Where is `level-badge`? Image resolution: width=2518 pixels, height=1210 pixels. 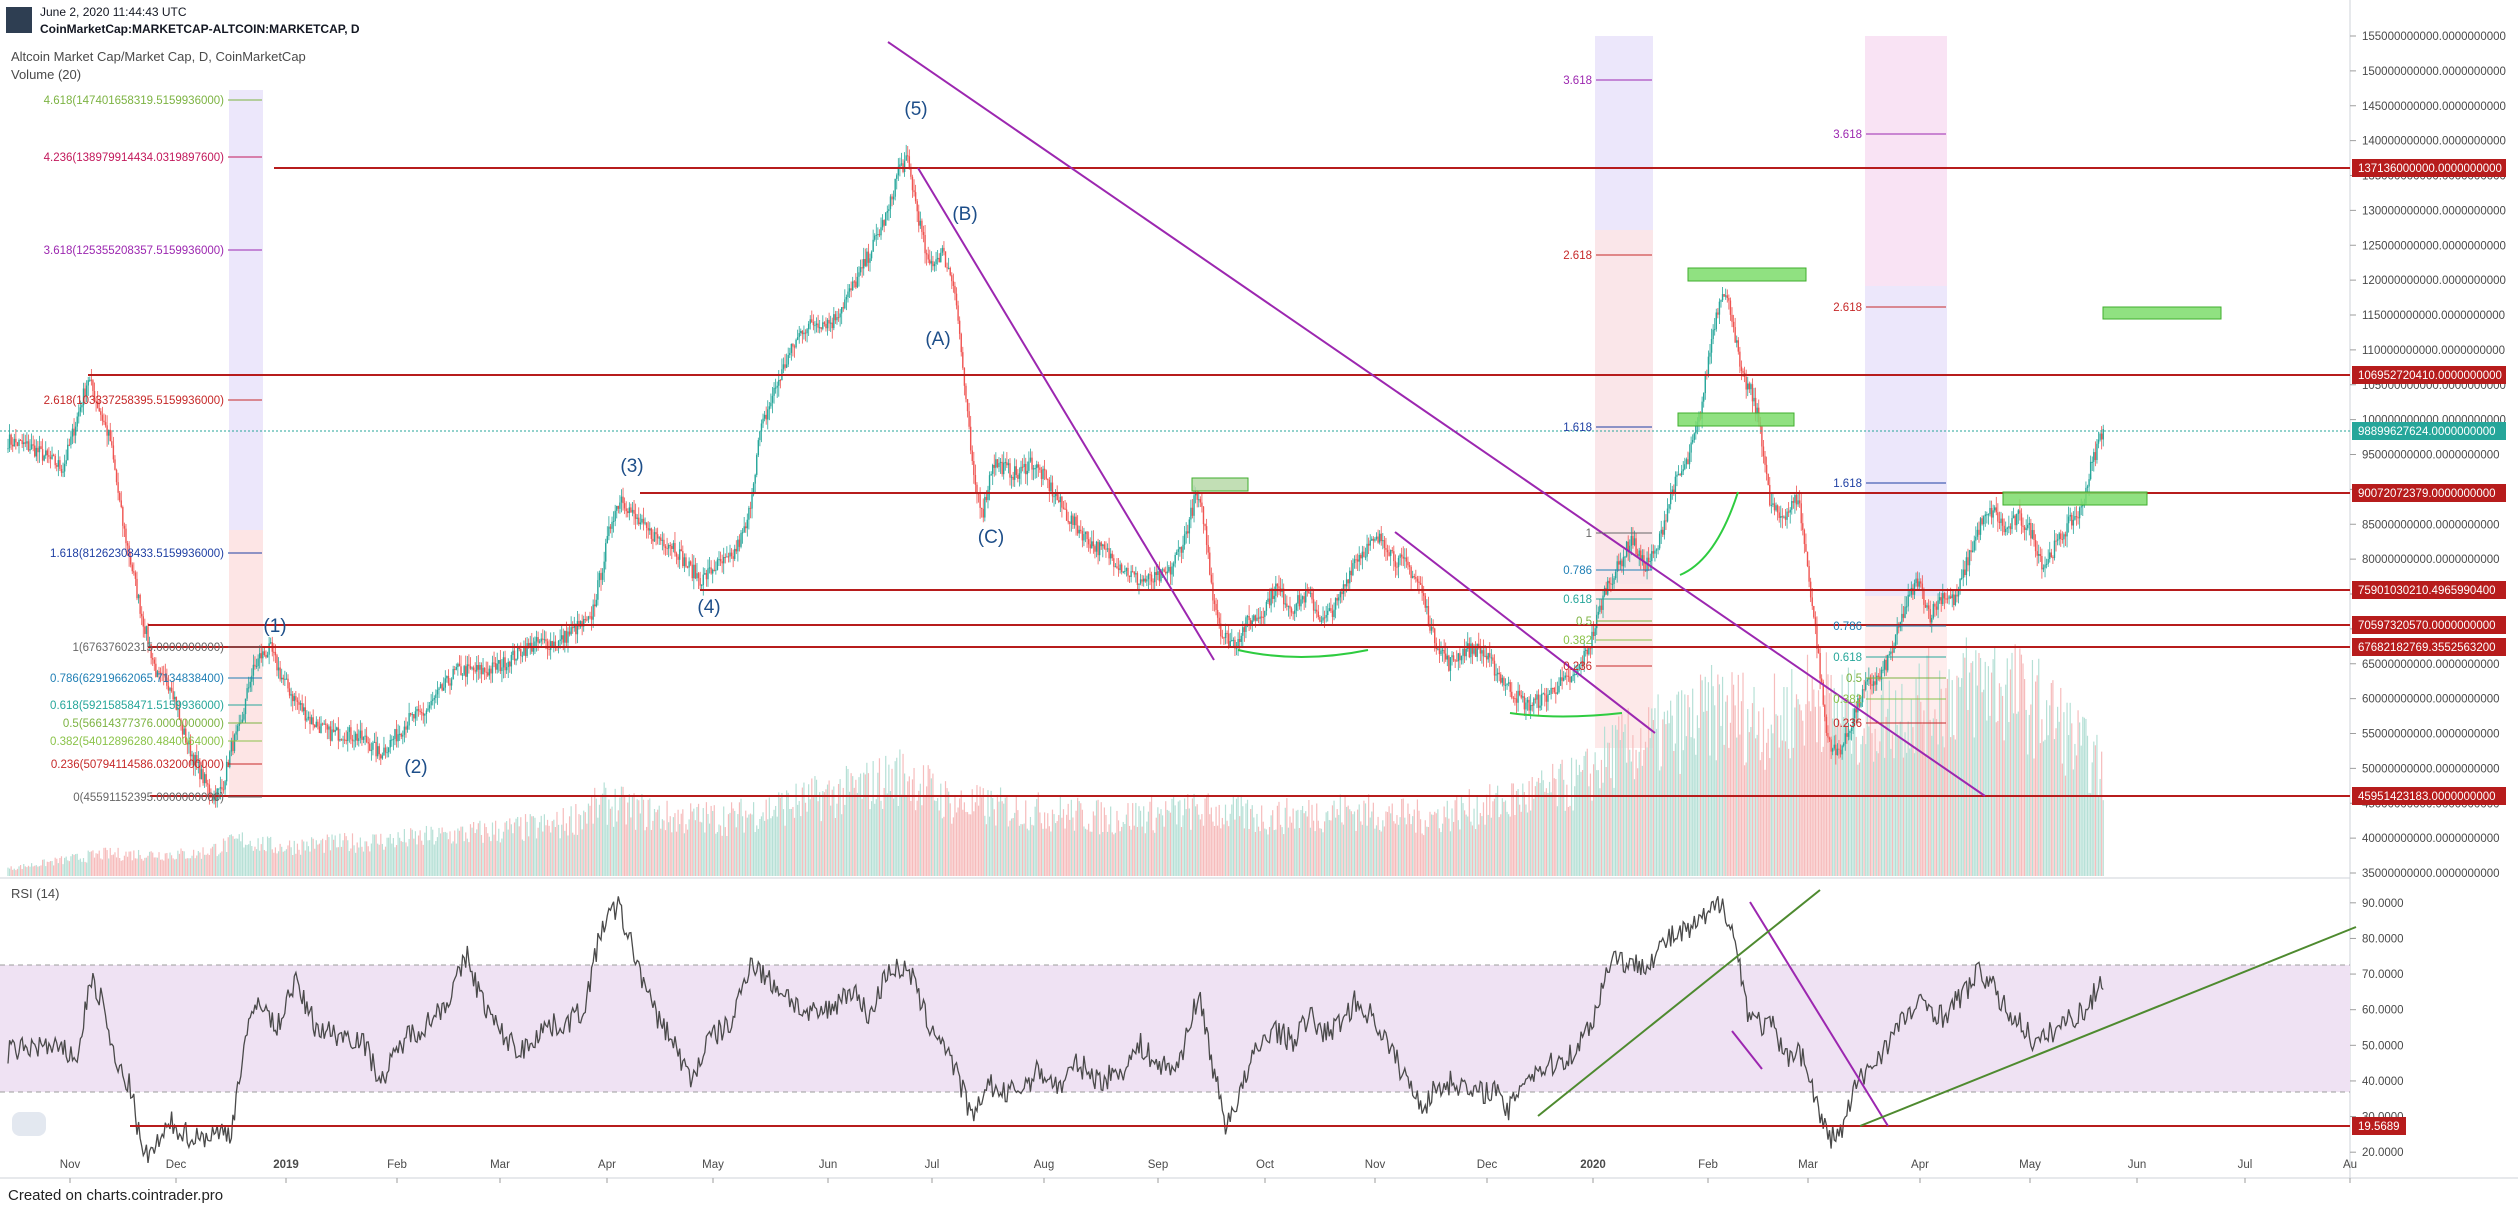
level-badge is located at coordinates (2429, 590).